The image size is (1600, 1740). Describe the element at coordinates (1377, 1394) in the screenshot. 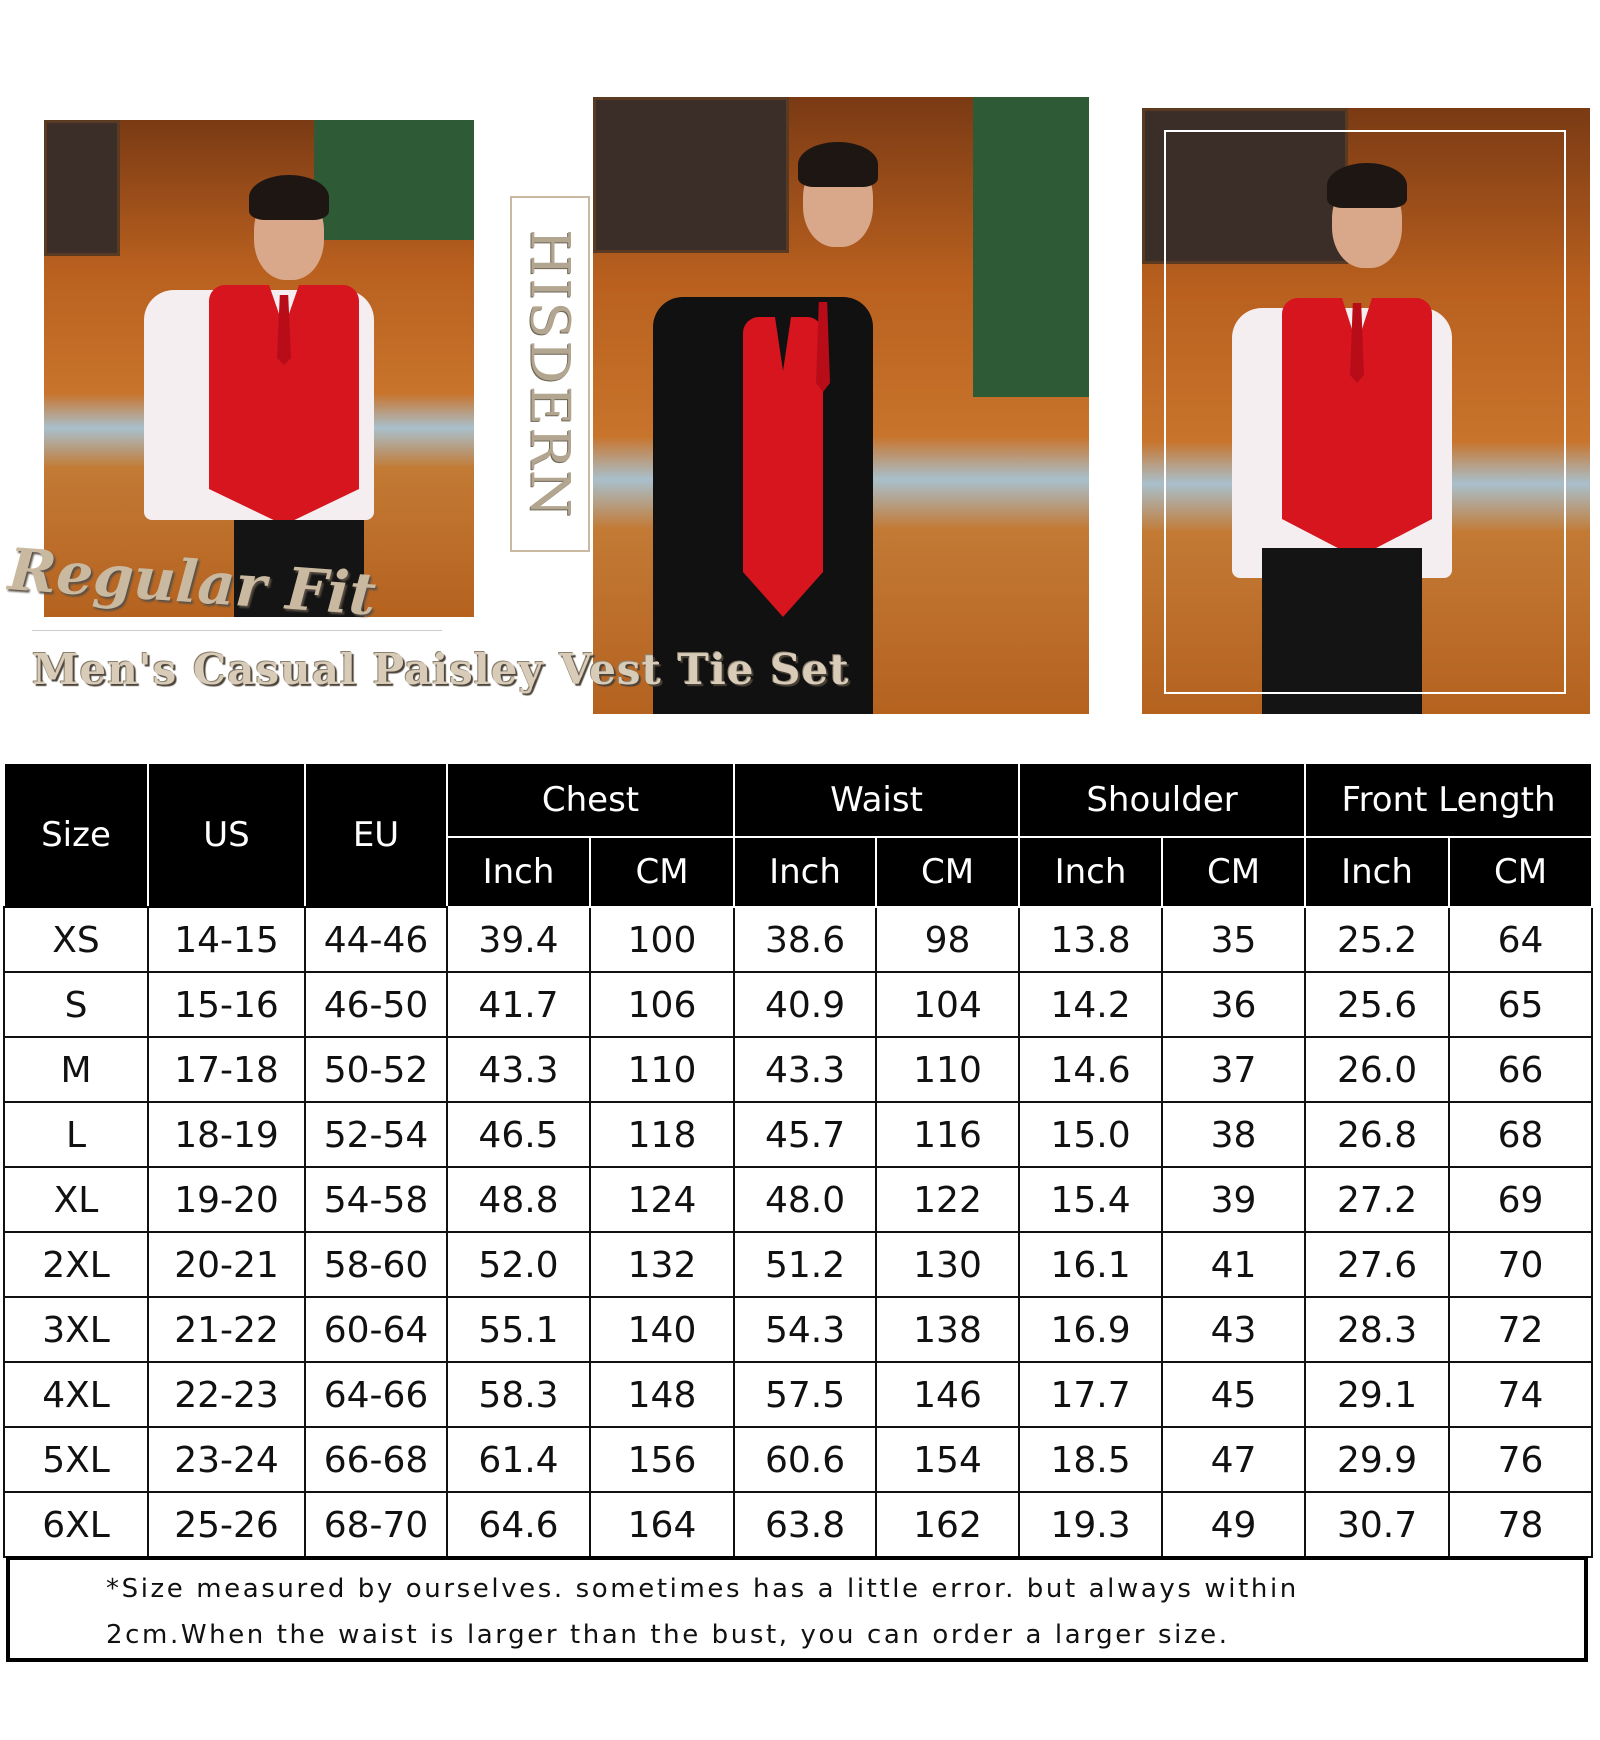

I see `table-cell: 29.1` at that location.